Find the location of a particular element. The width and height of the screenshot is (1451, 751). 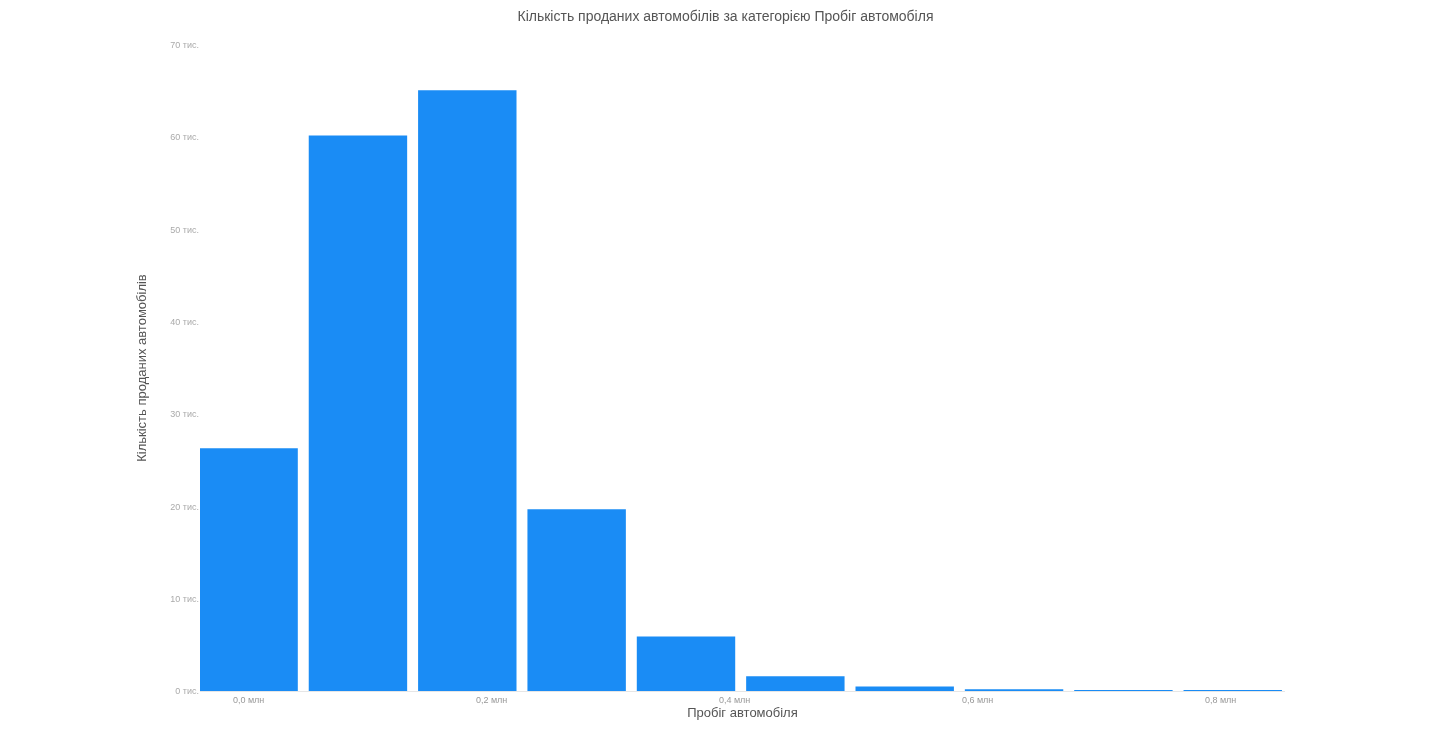

y-tick-label: 40 тис. is located at coordinates (184, 322).